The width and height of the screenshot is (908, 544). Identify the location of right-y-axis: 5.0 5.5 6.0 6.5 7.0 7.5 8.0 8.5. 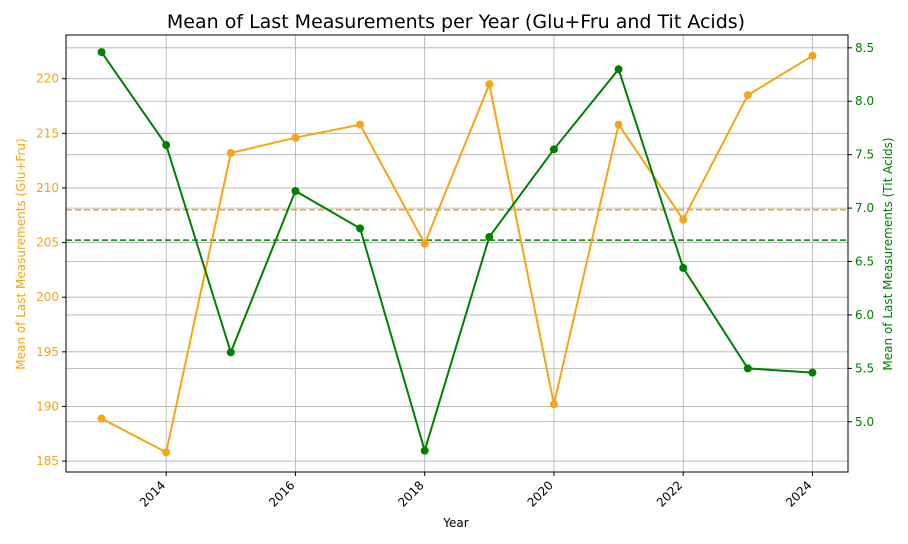
(861, 235).